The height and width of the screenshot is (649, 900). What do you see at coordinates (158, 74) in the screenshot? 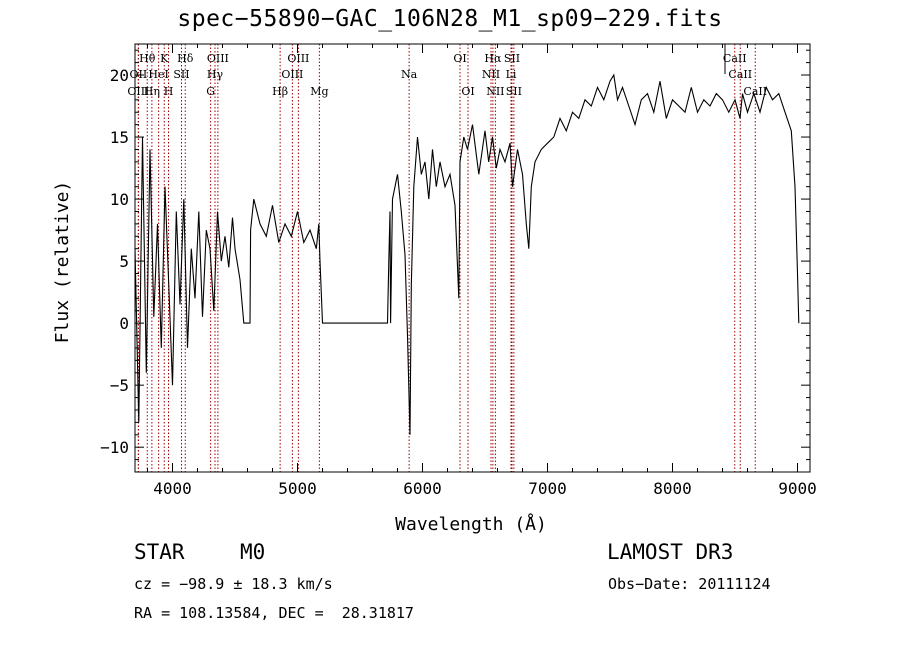
I see `line-label: HeI` at bounding box center [158, 74].